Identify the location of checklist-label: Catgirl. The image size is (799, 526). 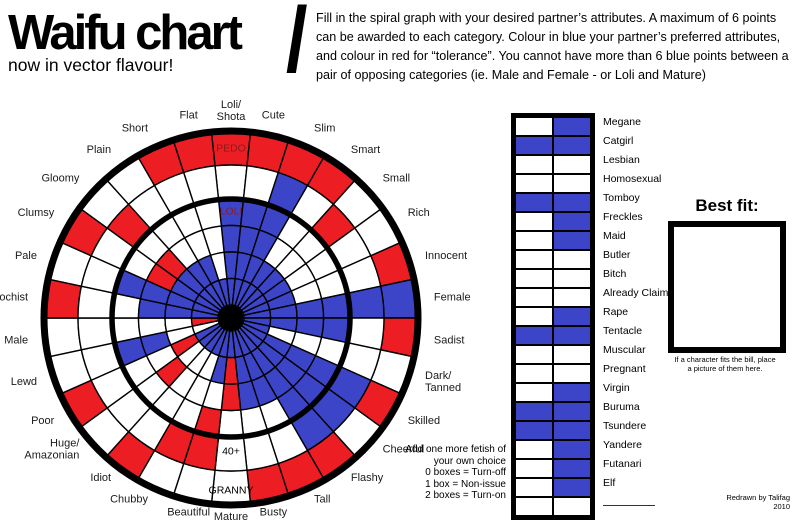
(618, 141).